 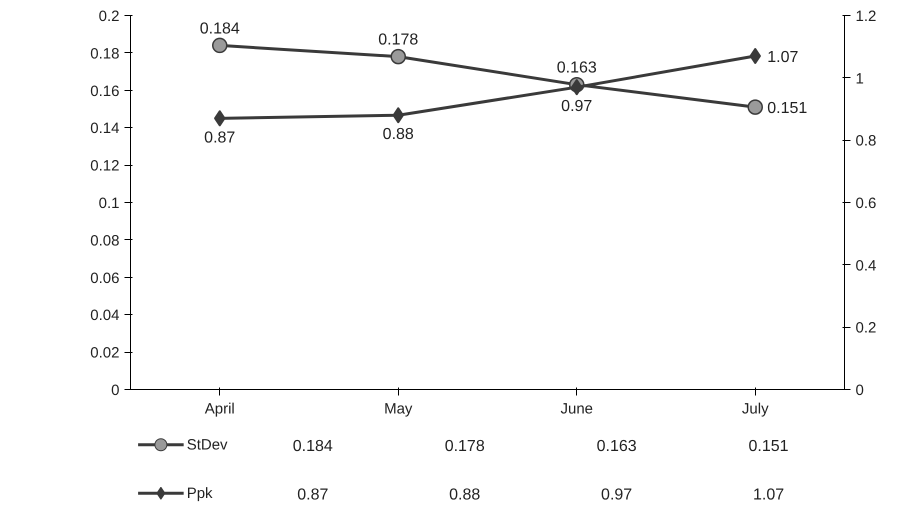 I want to click on x-tick-label: April, so click(x=219, y=409).